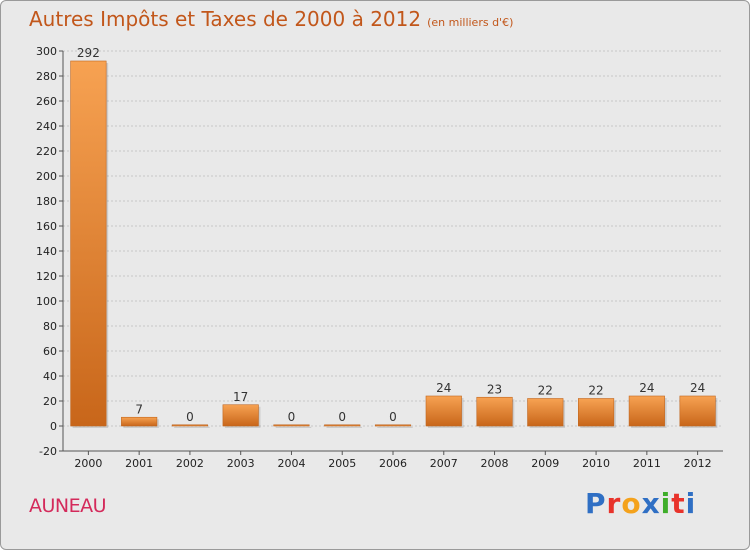 This screenshot has height=550, width=750. What do you see at coordinates (291, 463) in the screenshot?
I see `x-tick-label: 2004` at bounding box center [291, 463].